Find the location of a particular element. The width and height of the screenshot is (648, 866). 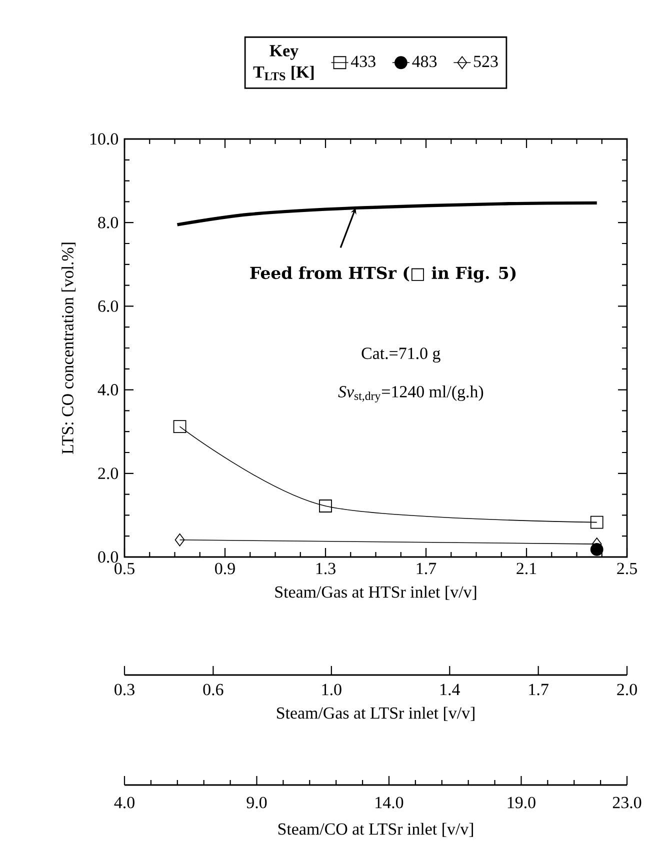

legend-label: 483 is located at coordinates (424, 62).